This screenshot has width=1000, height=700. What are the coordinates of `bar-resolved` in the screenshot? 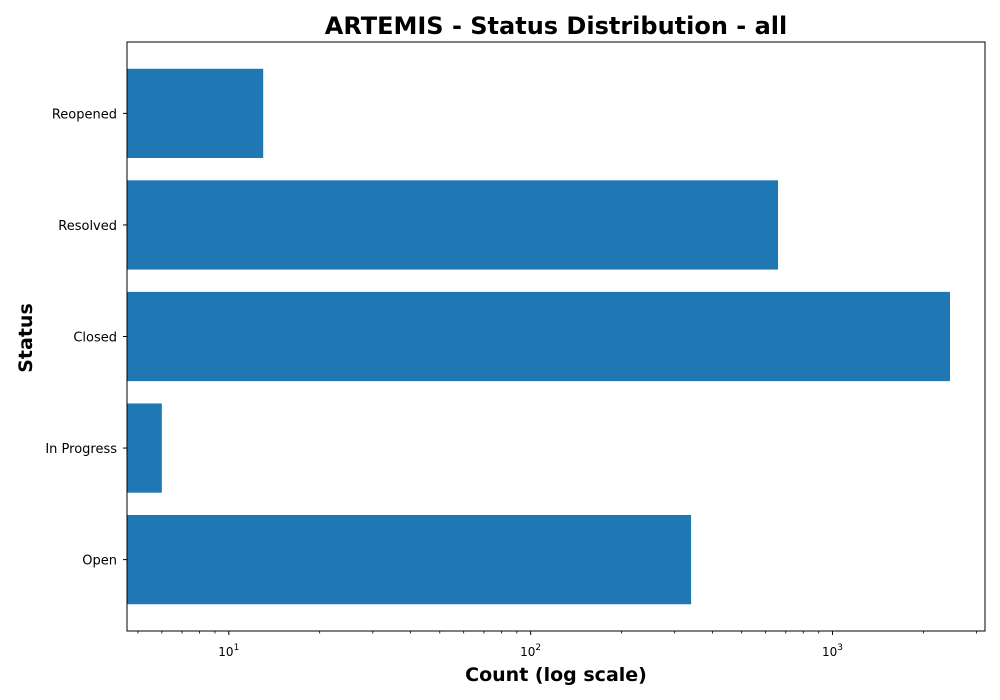 It's located at (453, 225).